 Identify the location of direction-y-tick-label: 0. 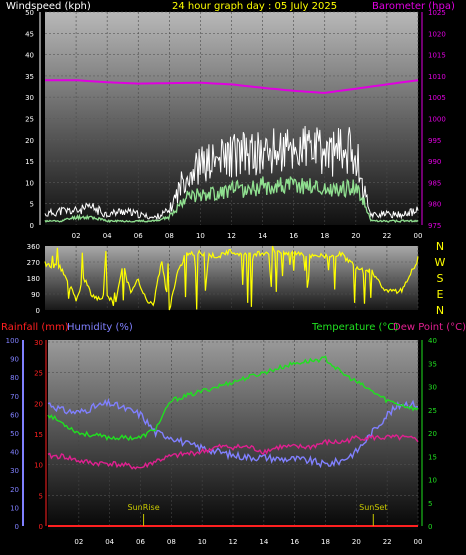
(38, 311).